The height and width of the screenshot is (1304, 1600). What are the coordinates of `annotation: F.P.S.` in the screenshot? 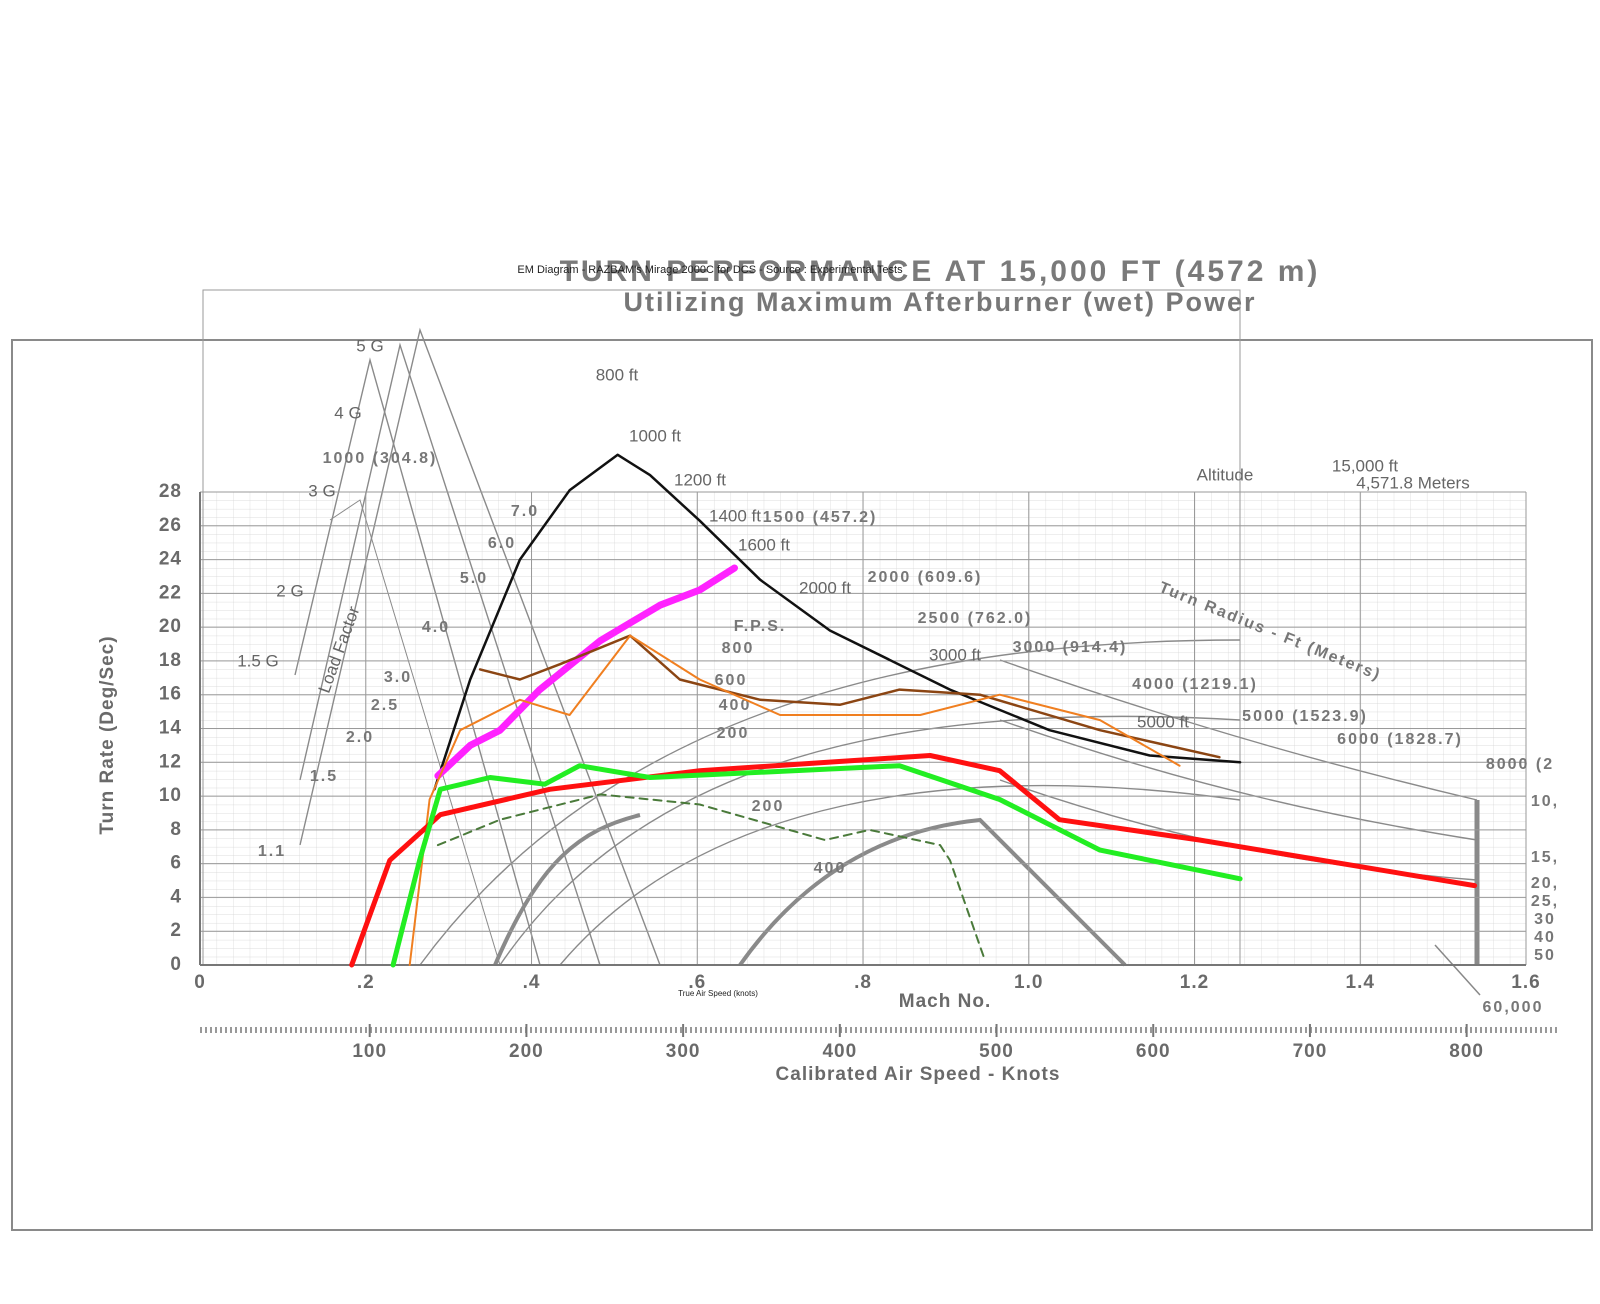 It's located at (760, 626).